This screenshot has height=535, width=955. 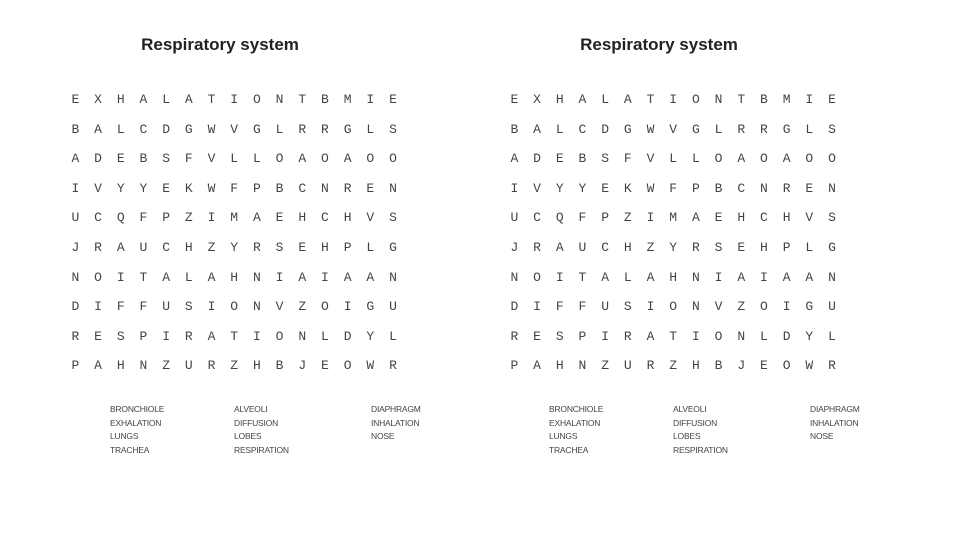 What do you see at coordinates (700, 449) in the screenshot?
I see `word-list-item: RESPIRATION` at bounding box center [700, 449].